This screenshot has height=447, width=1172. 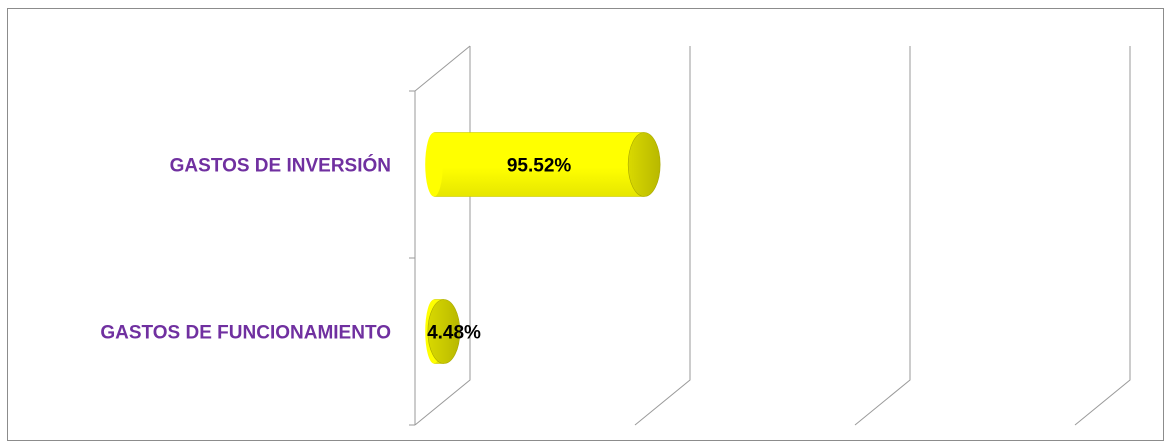 I want to click on data-label: 95.52%, so click(x=539, y=166).